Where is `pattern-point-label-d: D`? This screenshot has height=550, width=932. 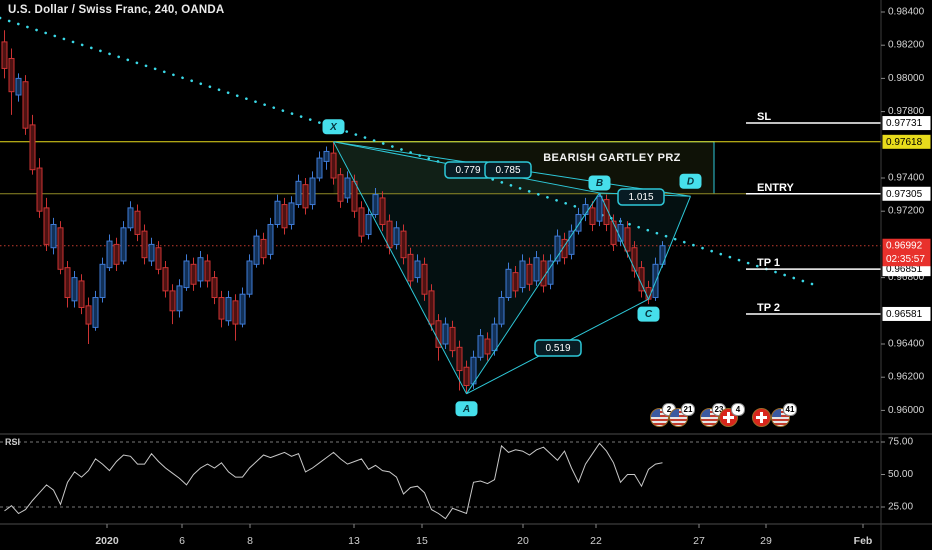
pattern-point-label-d: D is located at coordinates (690, 181).